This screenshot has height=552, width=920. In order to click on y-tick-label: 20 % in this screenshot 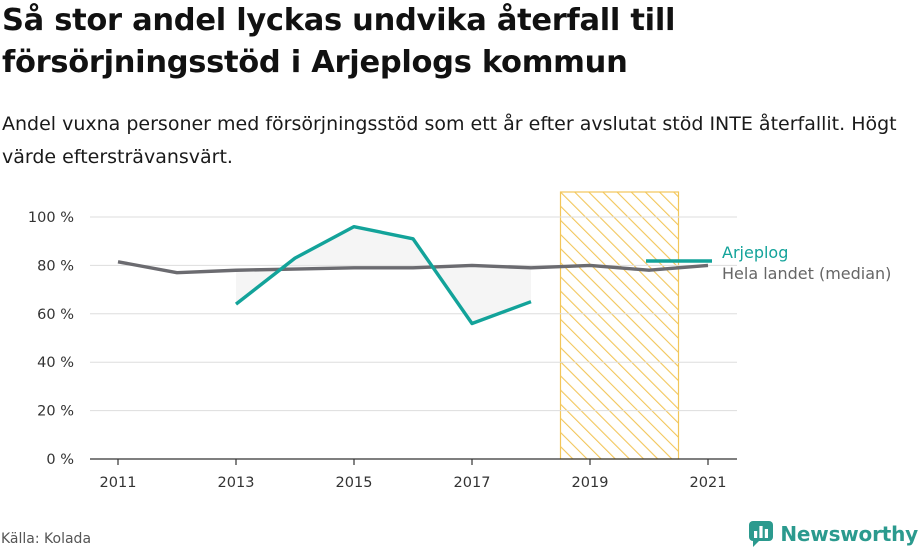, I will do `click(55, 412)`.